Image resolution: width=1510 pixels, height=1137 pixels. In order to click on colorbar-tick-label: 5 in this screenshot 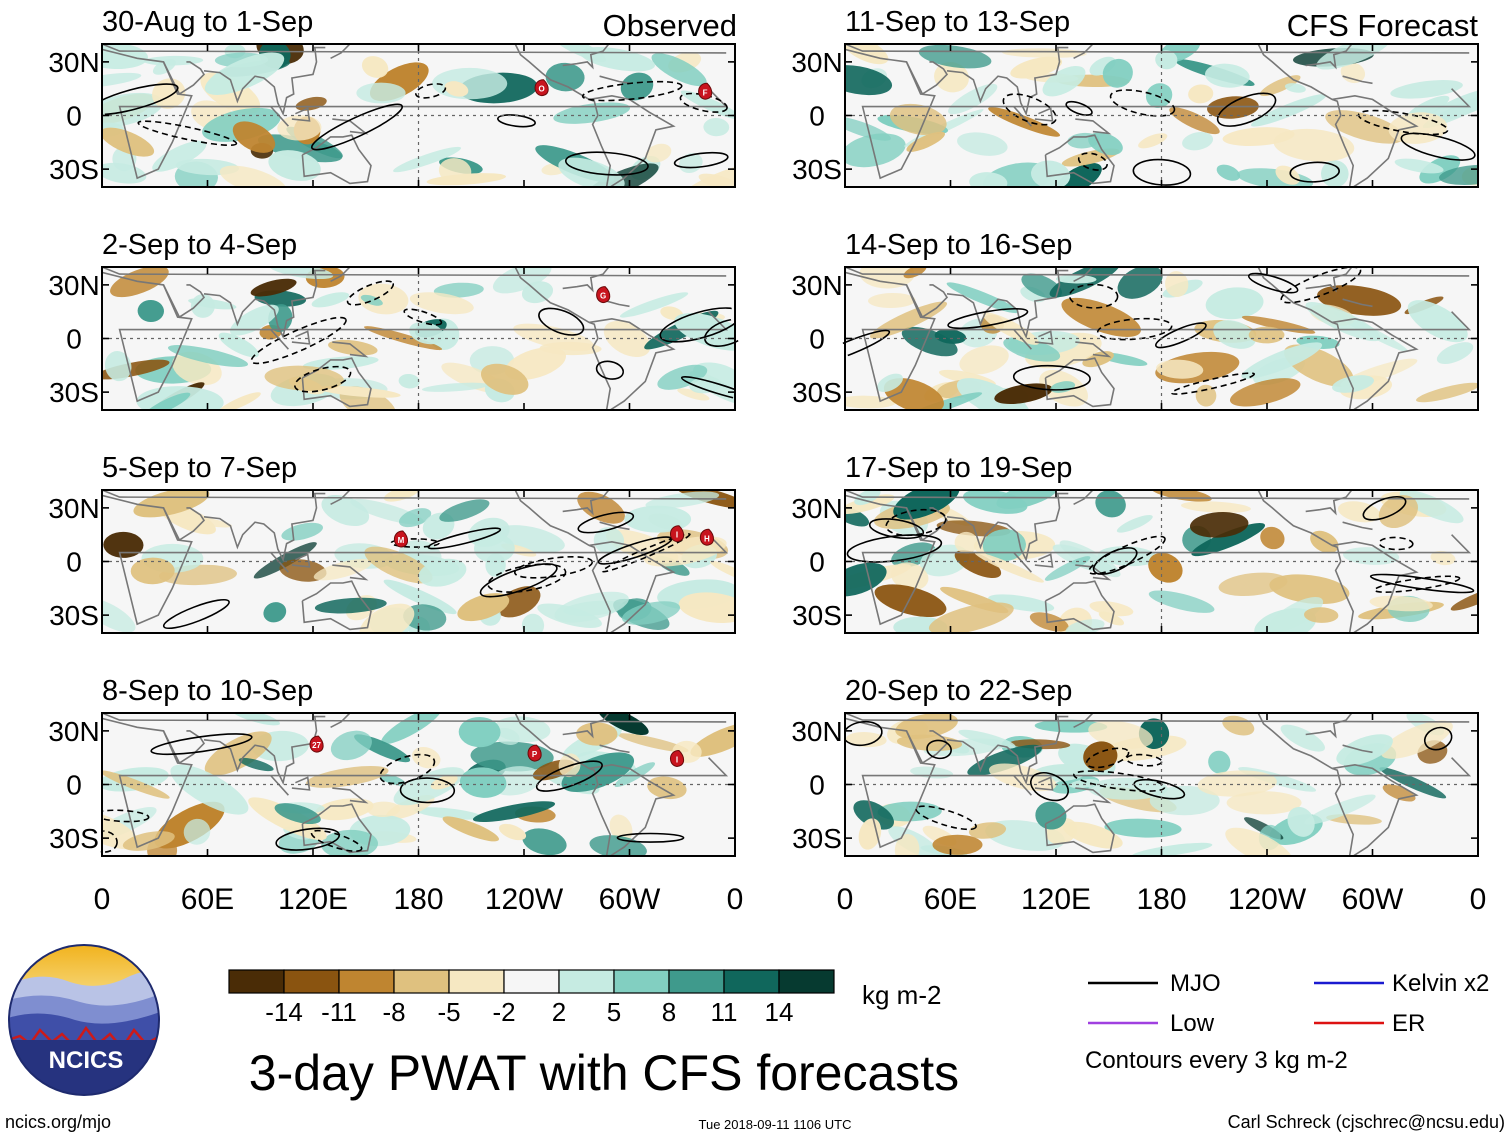, I will do `click(614, 1012)`.